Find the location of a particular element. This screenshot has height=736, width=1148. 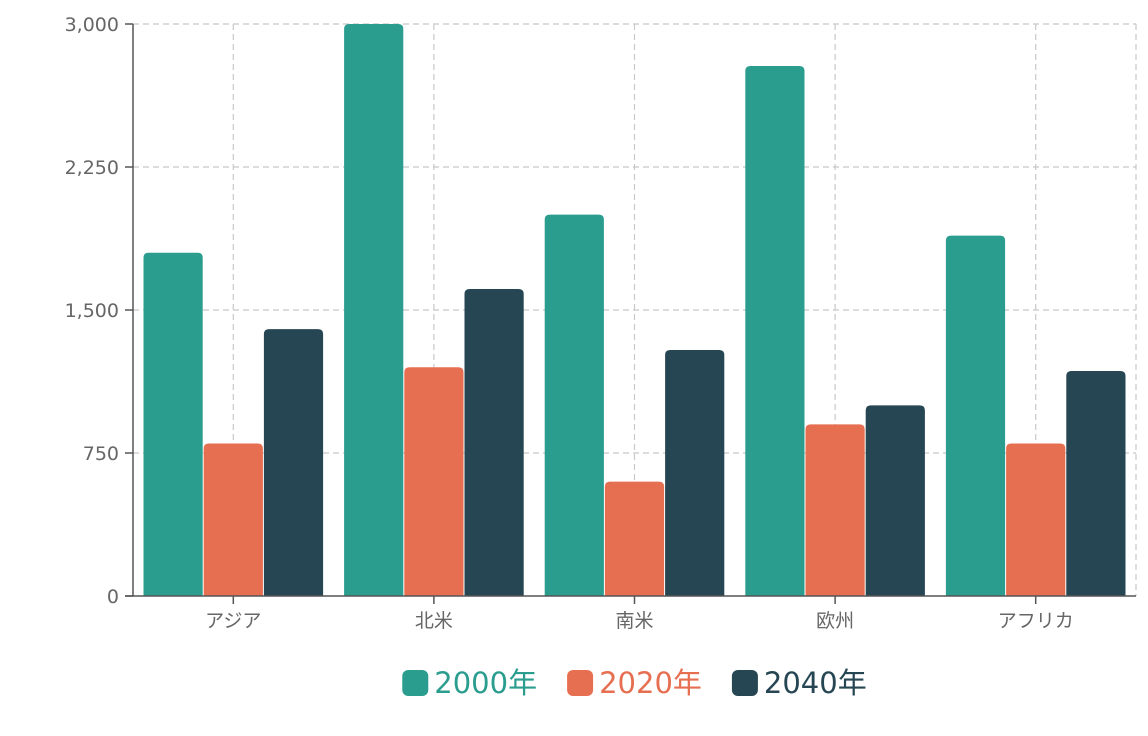

x-tick-label: 南米 is located at coordinates (634, 621).